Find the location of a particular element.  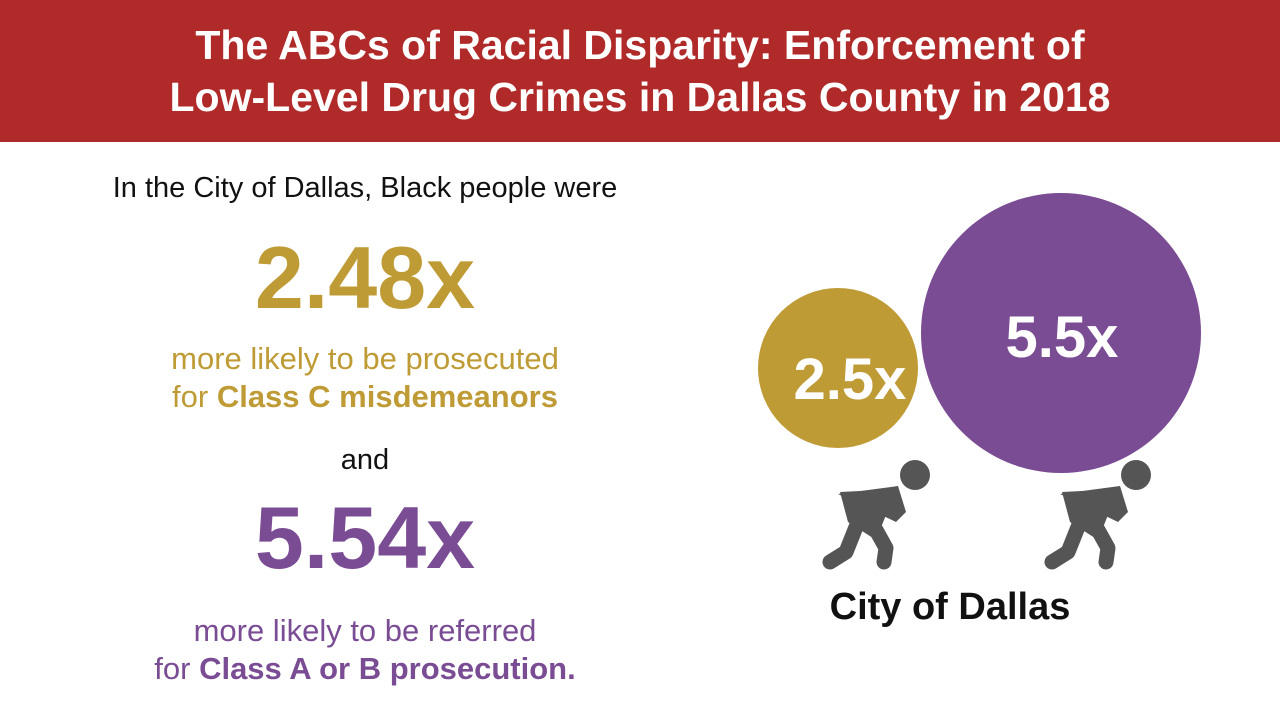

class-c-desc-line-1: more likely to be prosecuted is located at coordinates (365, 358).